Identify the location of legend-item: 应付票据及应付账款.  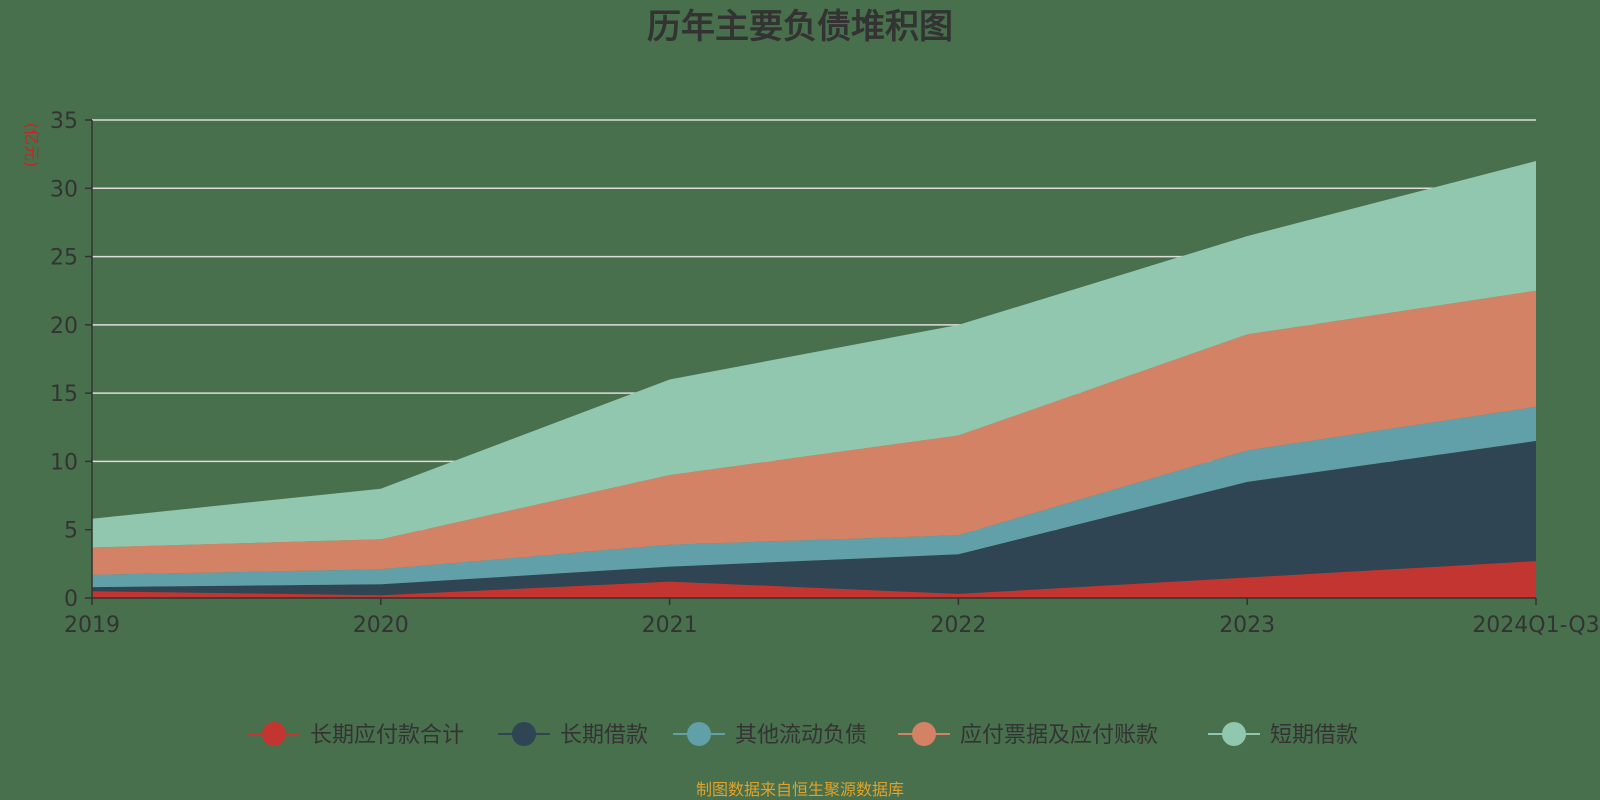
(1028, 735).